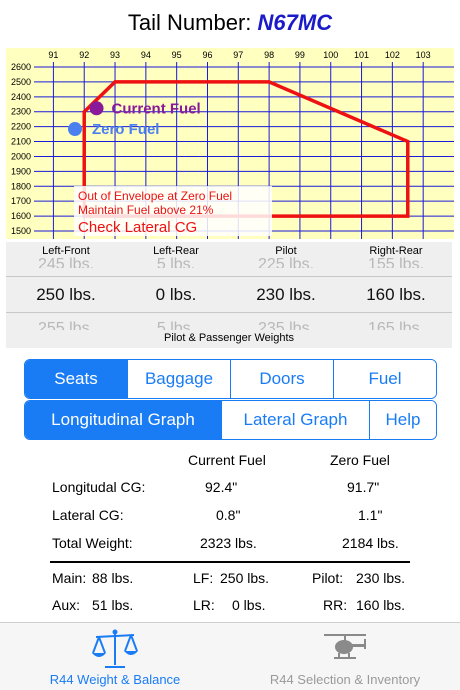 This screenshot has width=460, height=690. What do you see at coordinates (281, 379) in the screenshot?
I see `segment-doors: Doors` at bounding box center [281, 379].